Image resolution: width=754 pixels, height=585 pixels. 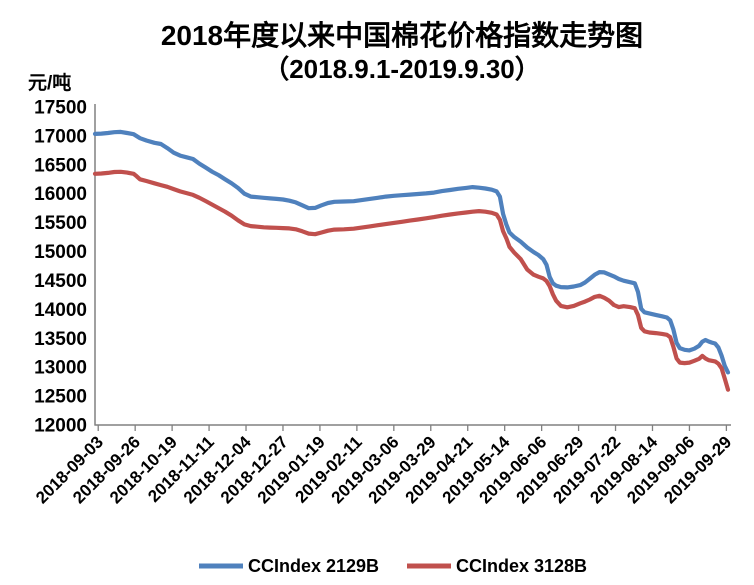 I want to click on y-tick-label: 12000, so click(x=60, y=426).